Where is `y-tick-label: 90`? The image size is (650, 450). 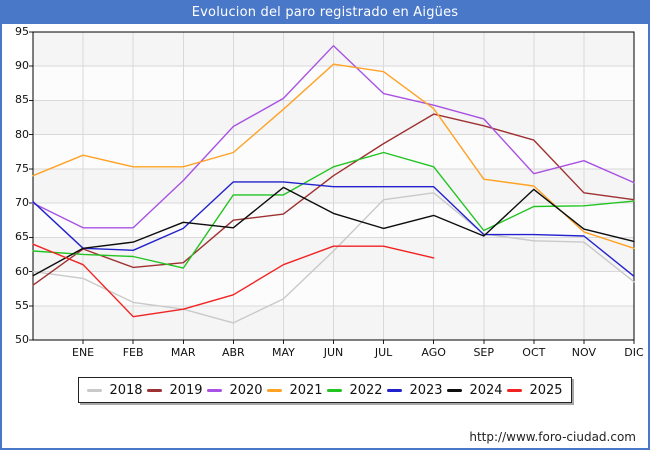 y-tick-label: 90 is located at coordinates (22, 66).